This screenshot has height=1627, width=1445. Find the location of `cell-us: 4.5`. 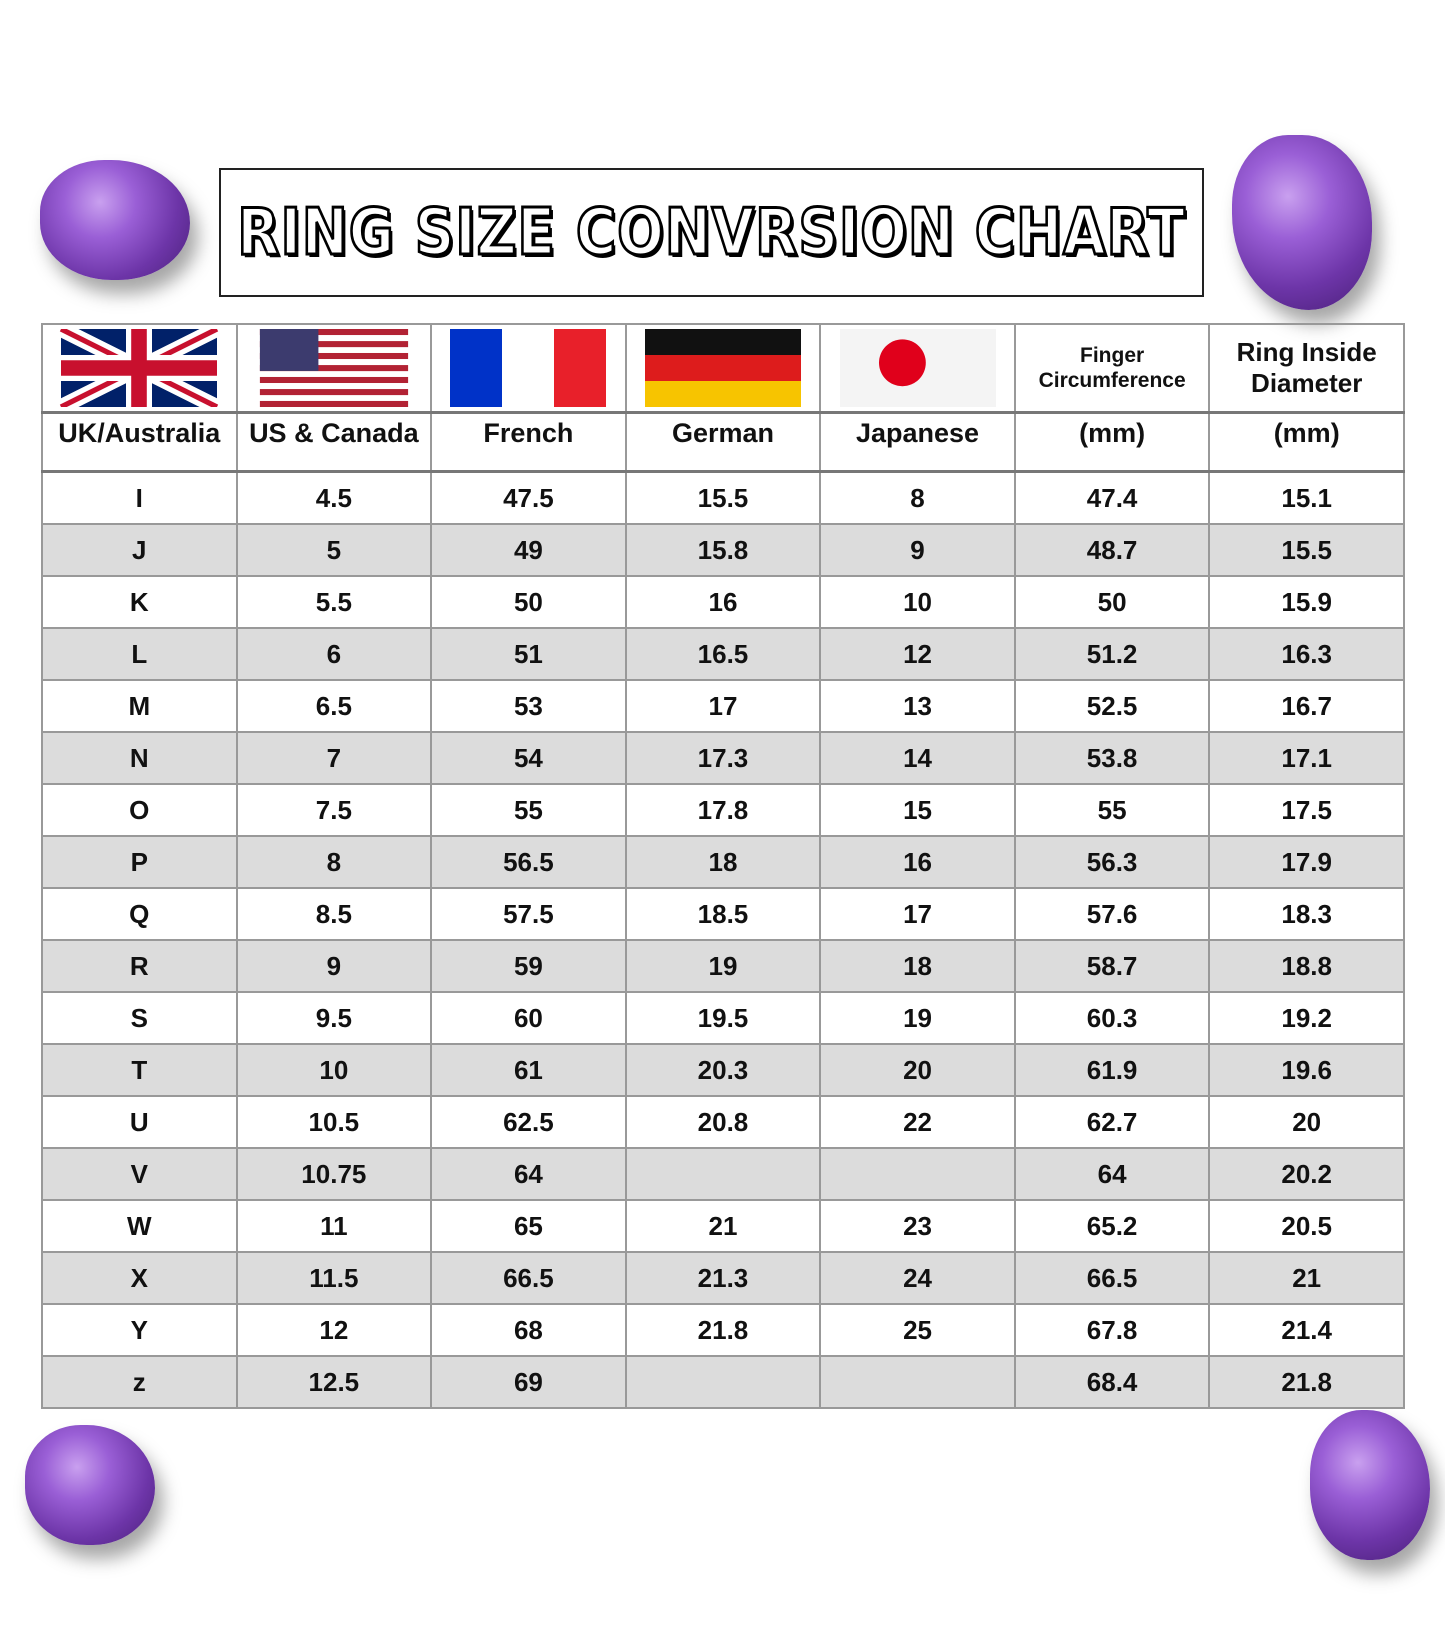

cell-us: 4.5 is located at coordinates (334, 497).